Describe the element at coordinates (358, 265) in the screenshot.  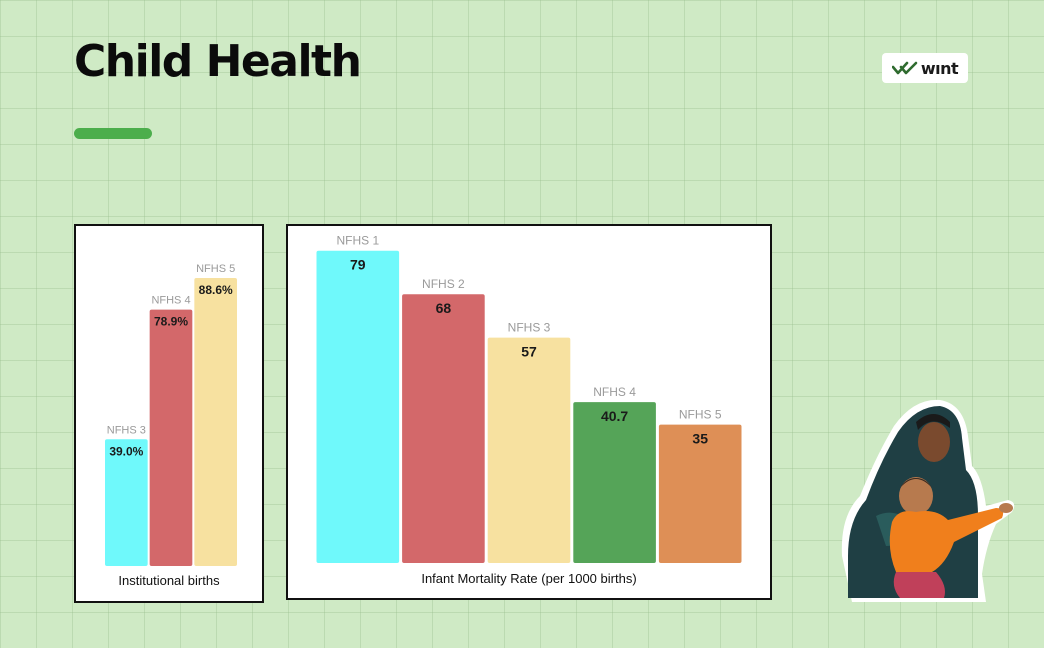
I see `value-label: 79` at that location.